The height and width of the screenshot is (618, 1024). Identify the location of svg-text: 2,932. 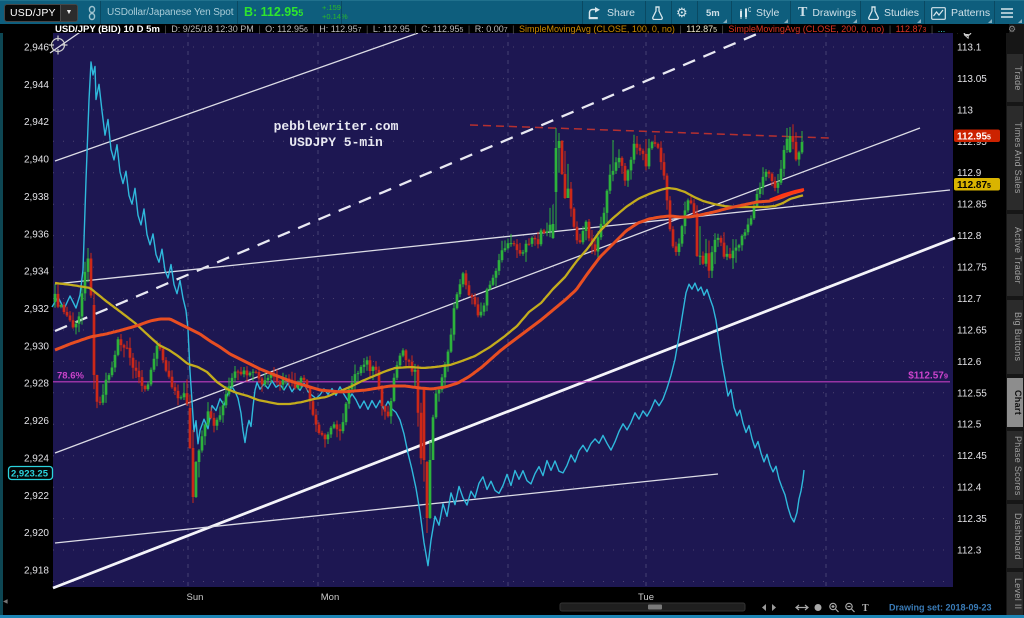
(36, 309).